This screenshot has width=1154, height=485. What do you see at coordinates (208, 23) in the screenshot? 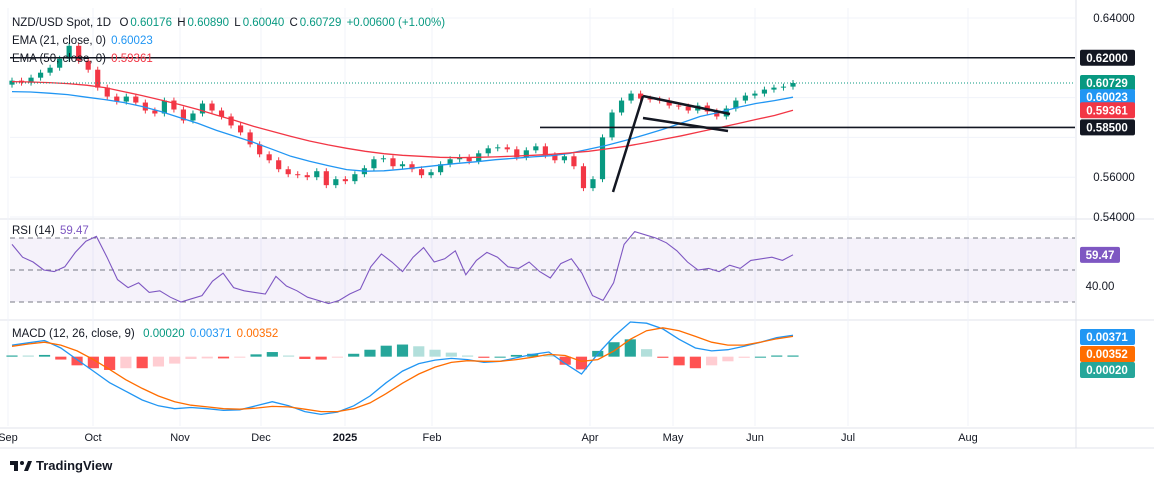
I see `high-value: 0.60890` at bounding box center [208, 23].